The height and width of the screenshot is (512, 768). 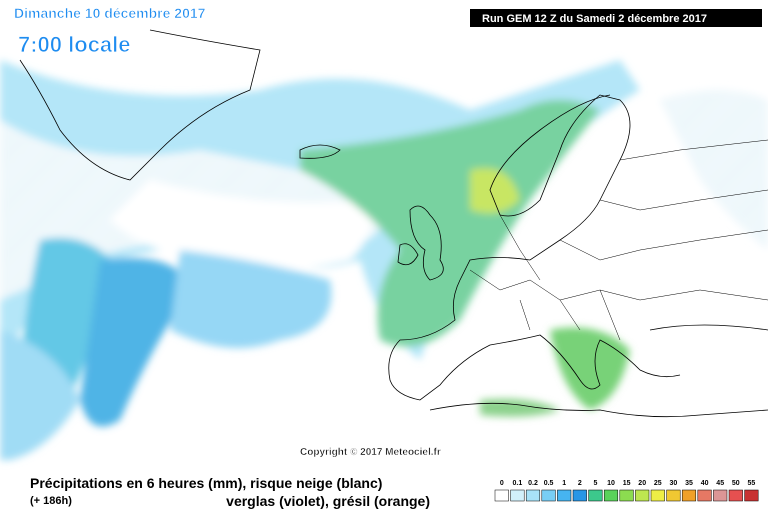 What do you see at coordinates (580, 483) in the screenshot?
I see `legend-label: 2` at bounding box center [580, 483].